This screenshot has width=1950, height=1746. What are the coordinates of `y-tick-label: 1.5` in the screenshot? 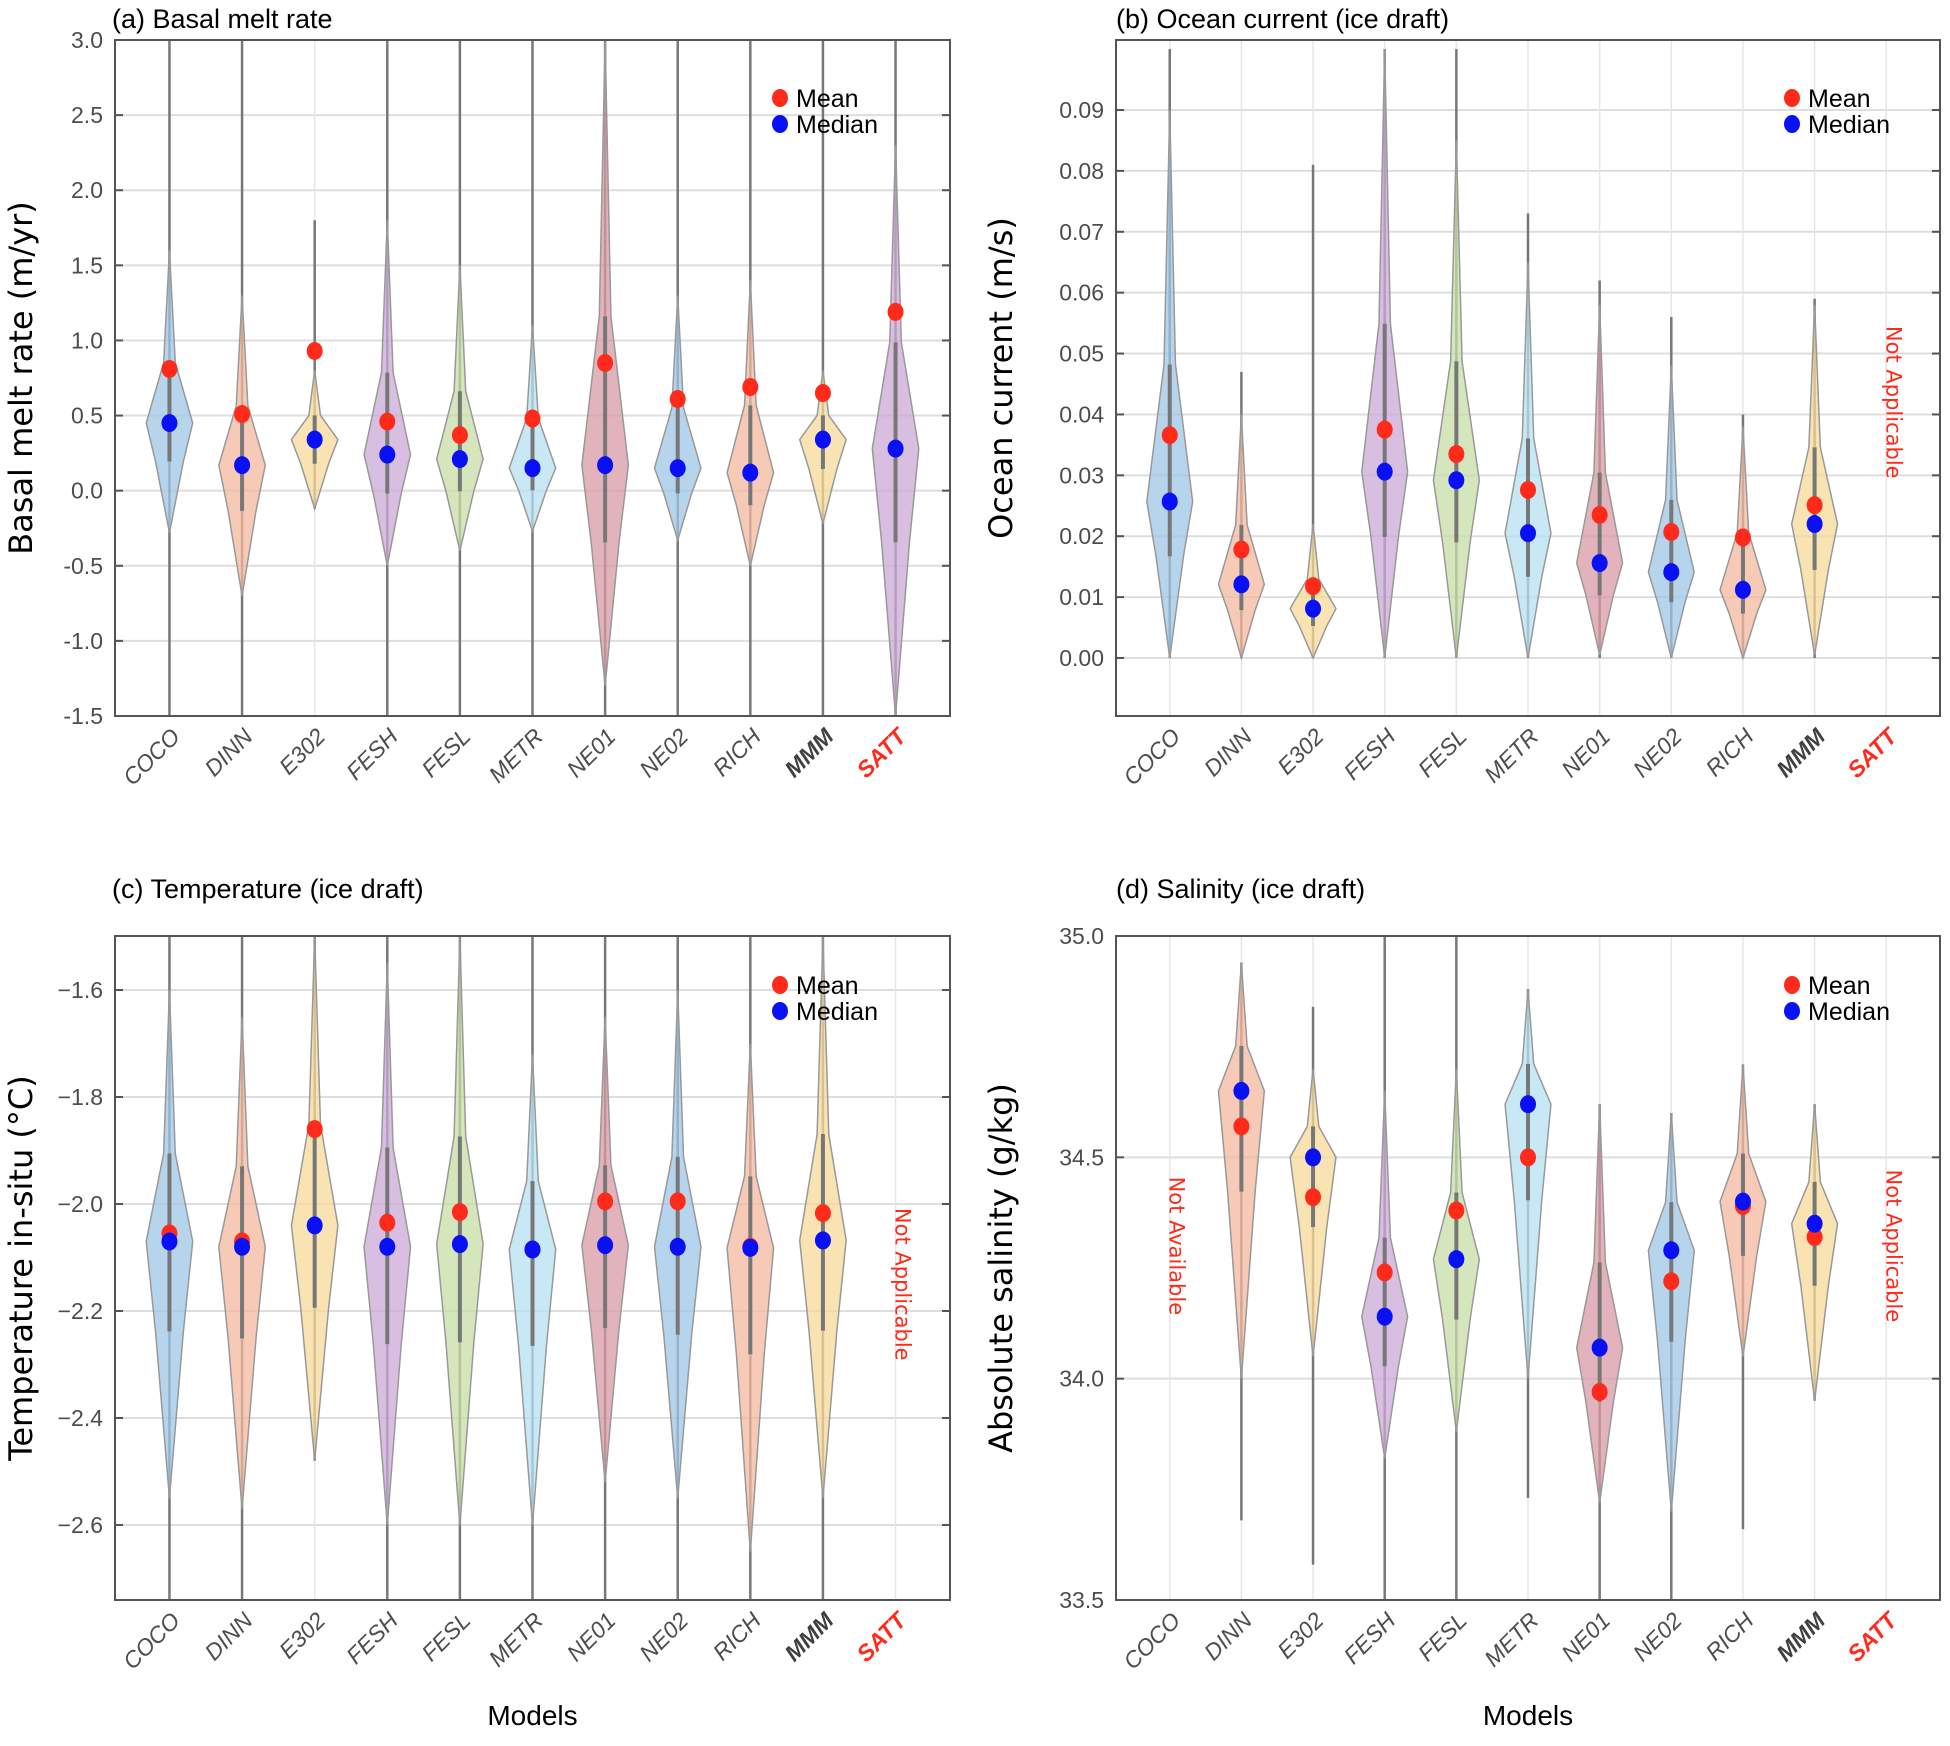 It's located at (87, 265).